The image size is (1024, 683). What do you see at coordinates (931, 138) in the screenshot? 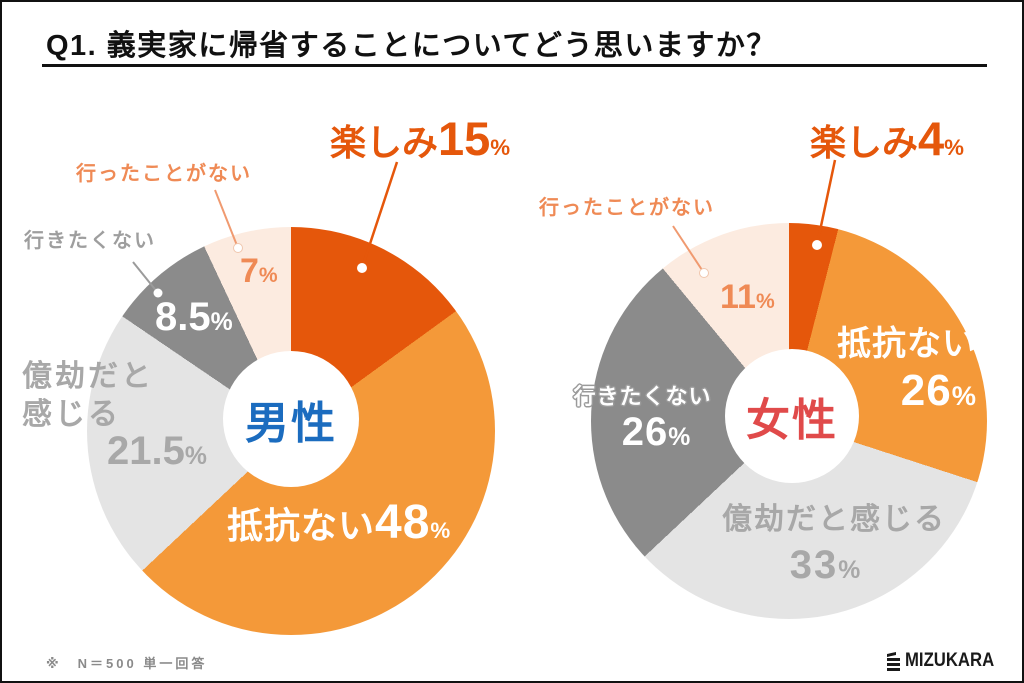
I see `female-tanoshimi-value: 4` at bounding box center [931, 138].